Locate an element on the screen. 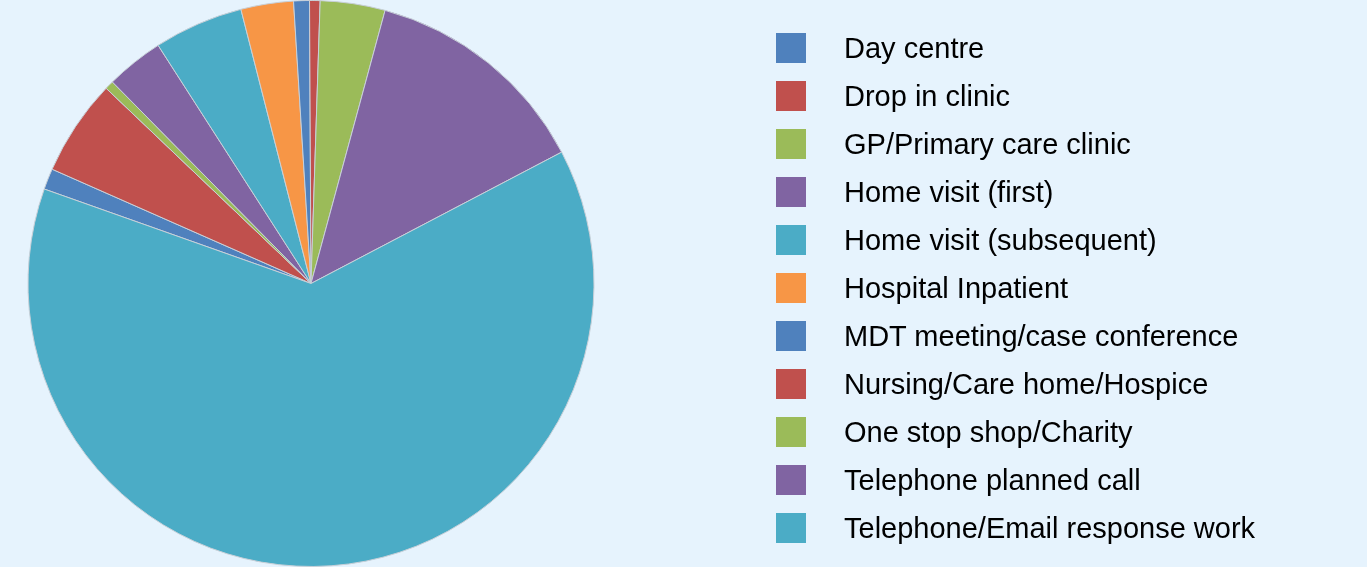 The image size is (1367, 567). legend-label: Day centre is located at coordinates (914, 48).